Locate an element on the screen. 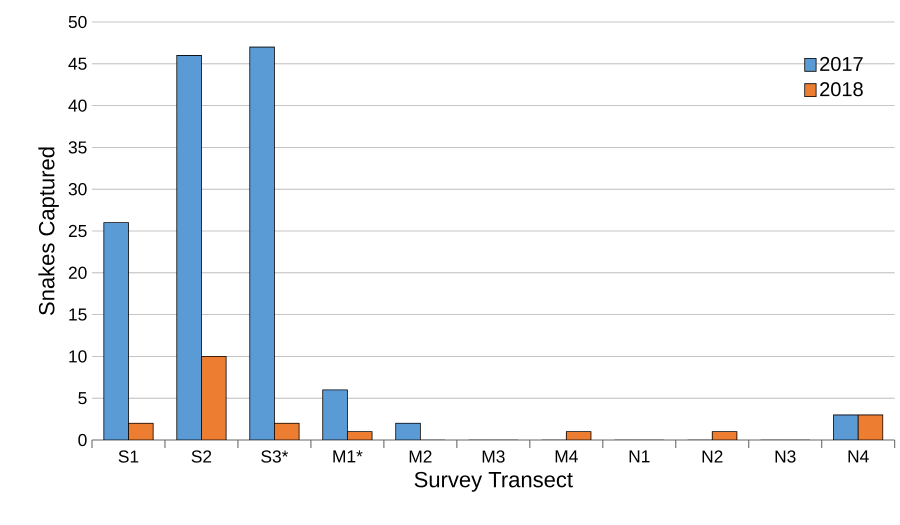 The width and height of the screenshot is (900, 525). legend-label: 2017 is located at coordinates (841, 64).